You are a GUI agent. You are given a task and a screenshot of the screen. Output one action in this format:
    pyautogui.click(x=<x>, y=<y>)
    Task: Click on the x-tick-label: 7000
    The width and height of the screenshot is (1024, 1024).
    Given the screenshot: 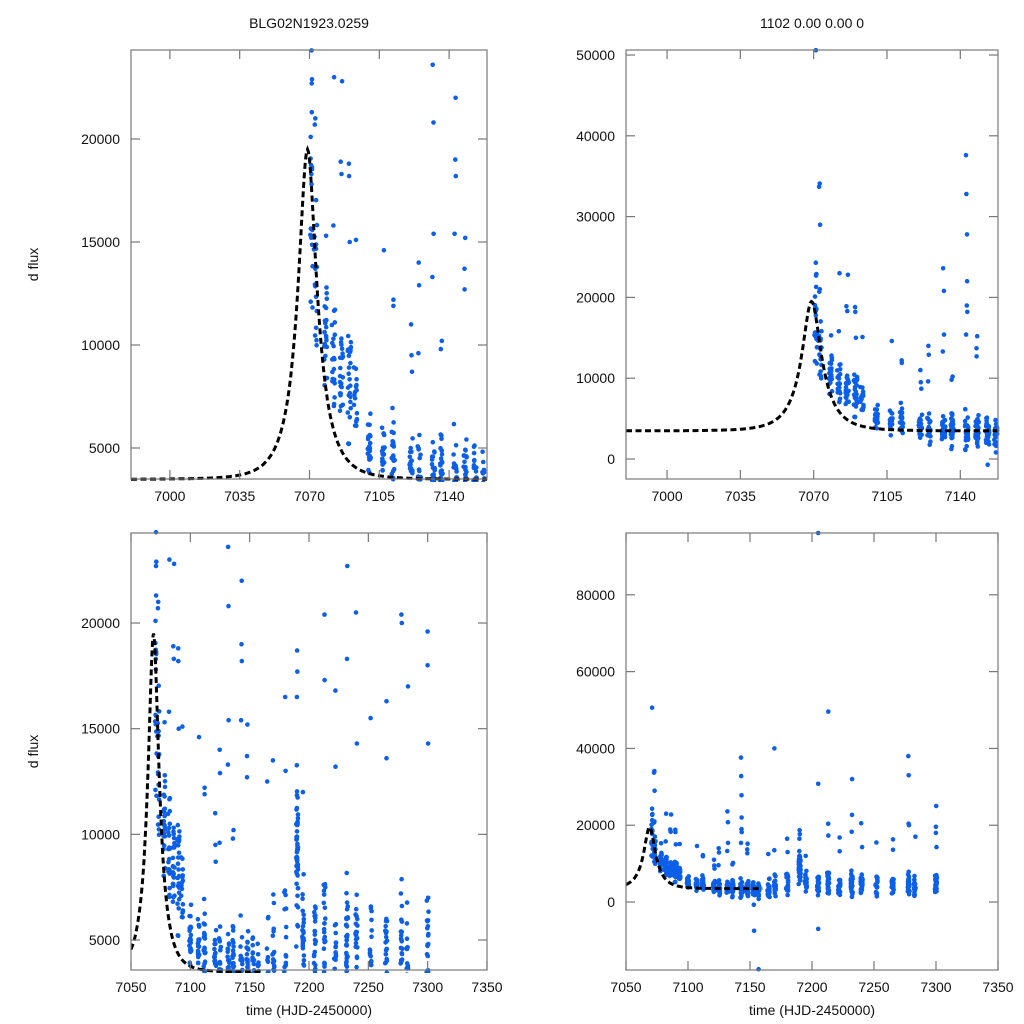 What is the action you would take?
    pyautogui.click(x=169, y=496)
    